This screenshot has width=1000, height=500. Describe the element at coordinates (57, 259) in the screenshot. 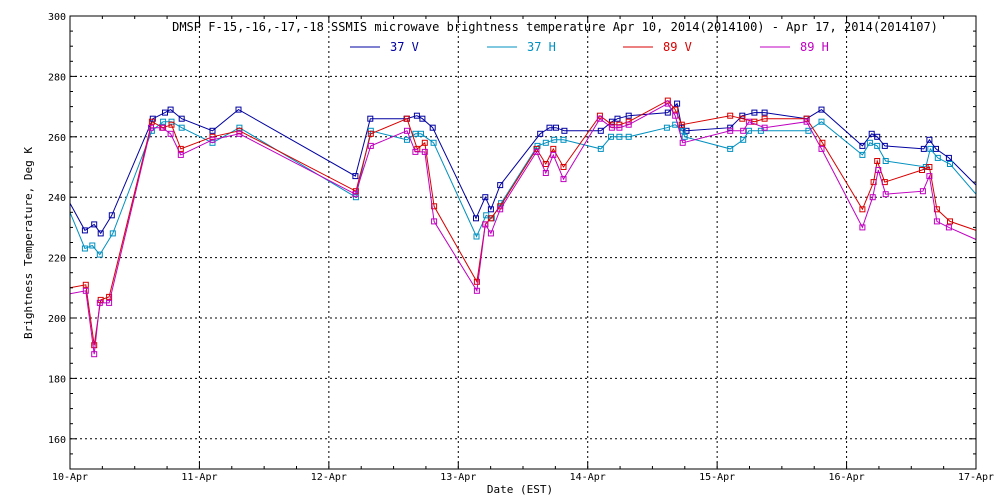

I see `y-tick-label: 220` at that location.